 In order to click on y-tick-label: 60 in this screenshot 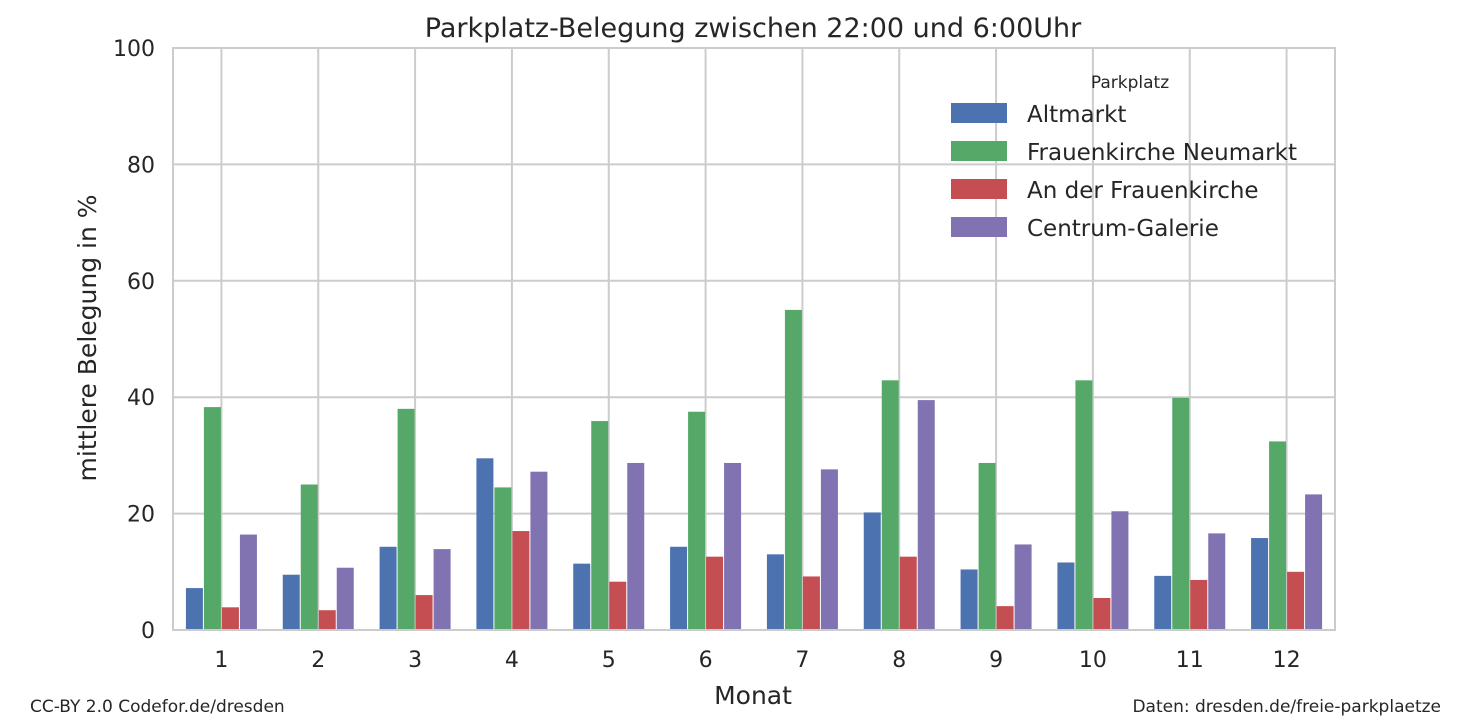, I will do `click(141, 282)`.